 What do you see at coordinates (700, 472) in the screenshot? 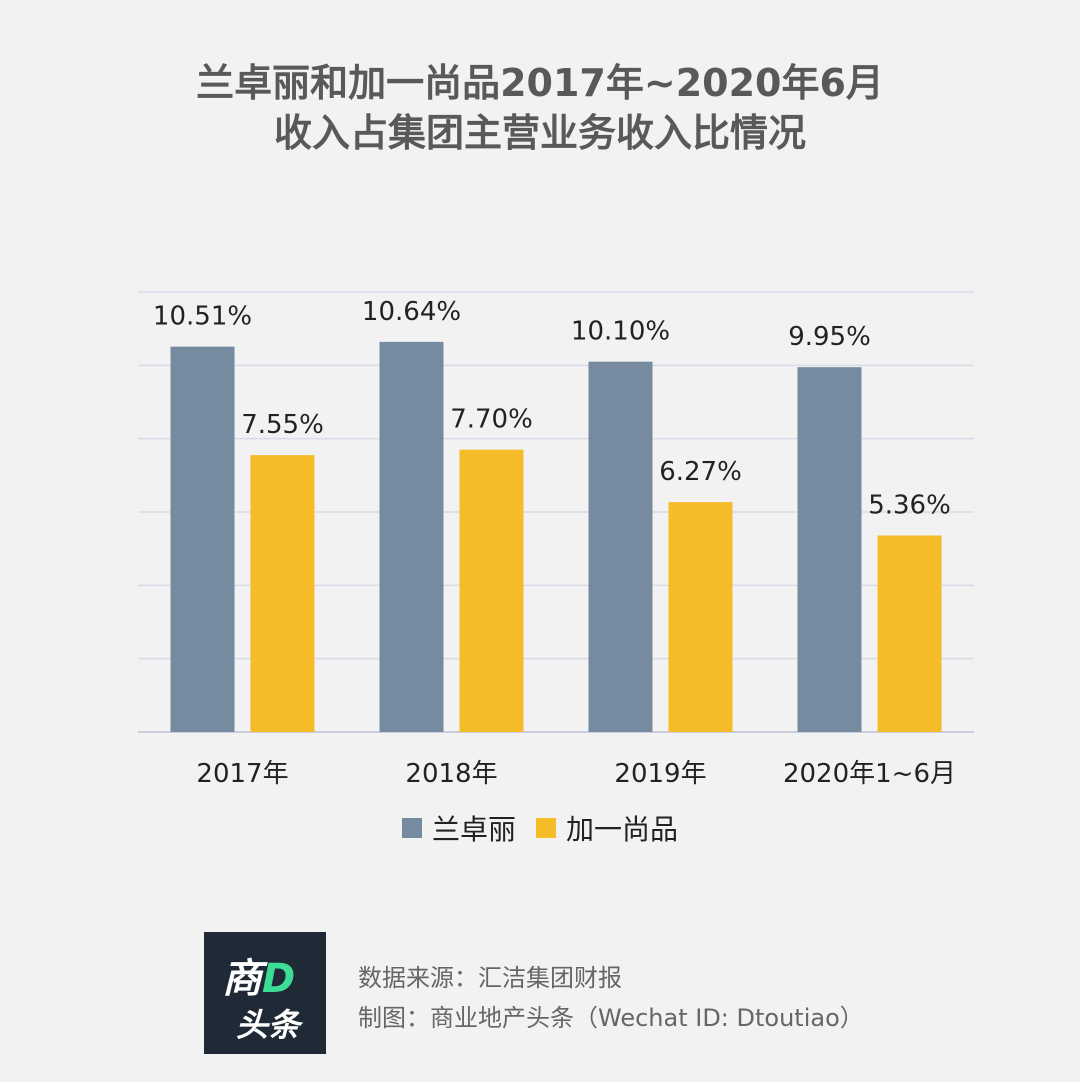
I see `data-label: 6.27%` at bounding box center [700, 472].